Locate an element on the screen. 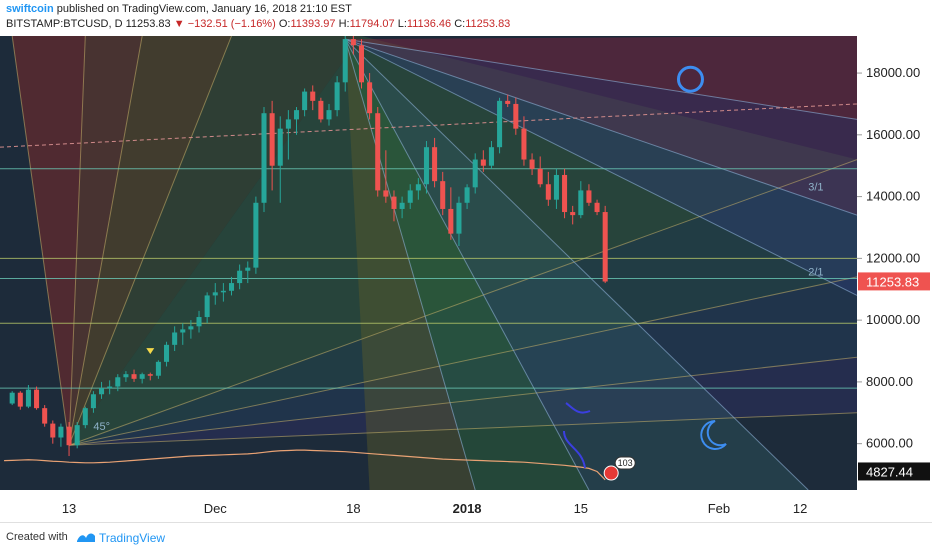 Image resolution: width=932 pixels, height=551 pixels. dashed-trendline is located at coordinates (428, 125).